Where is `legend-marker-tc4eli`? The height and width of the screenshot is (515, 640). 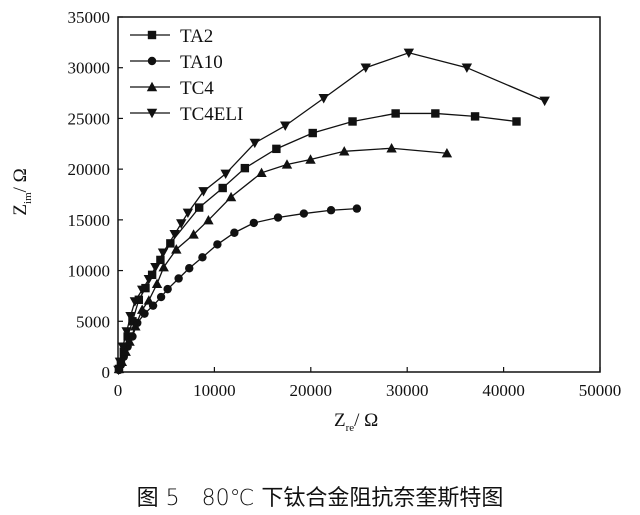
legend-marker-tc4eli is located at coordinates (152, 113).